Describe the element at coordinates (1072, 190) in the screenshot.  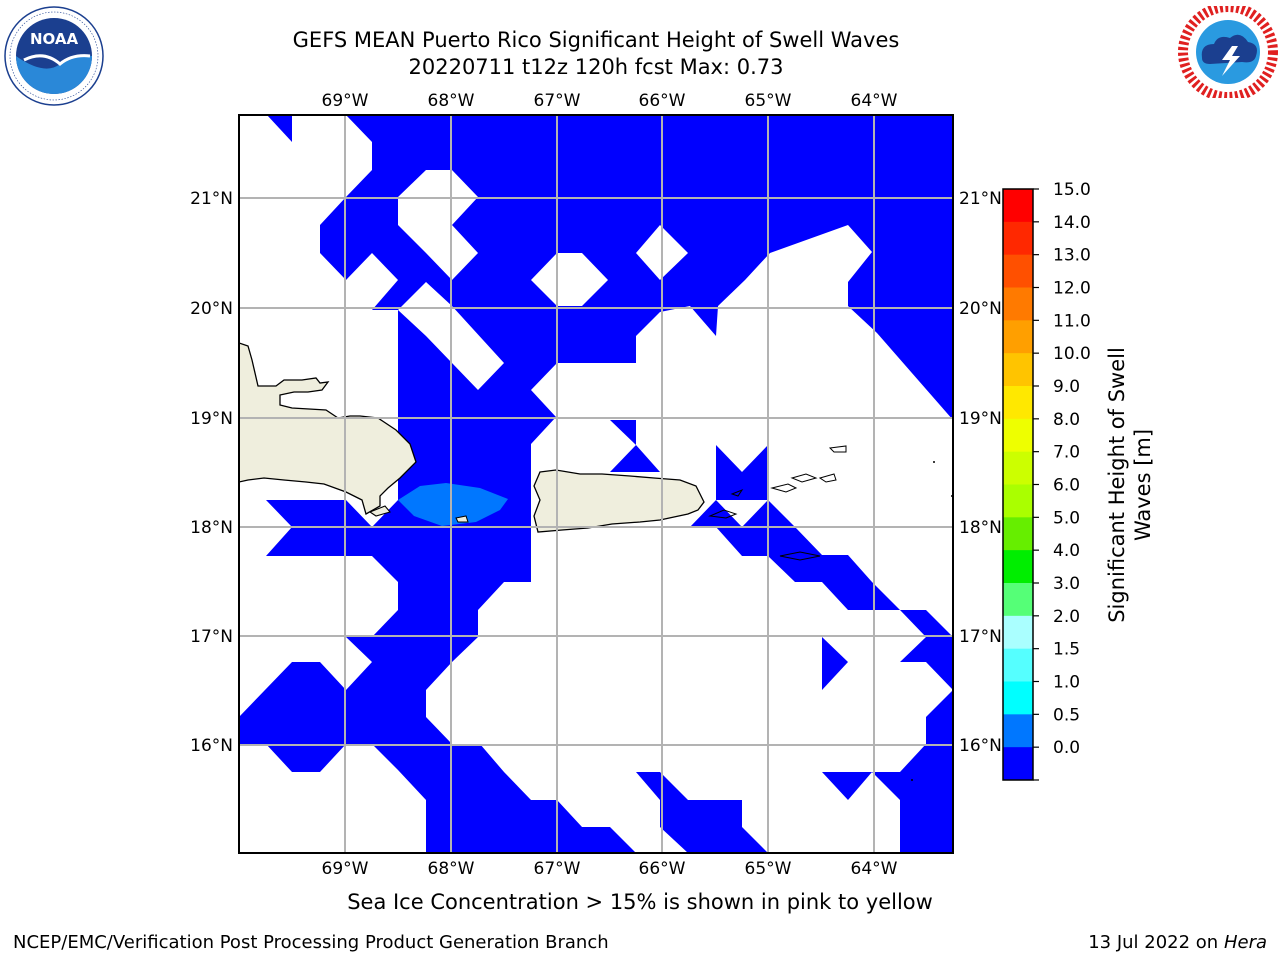
I see `colorbar-tick-label: 15.0` at that location.